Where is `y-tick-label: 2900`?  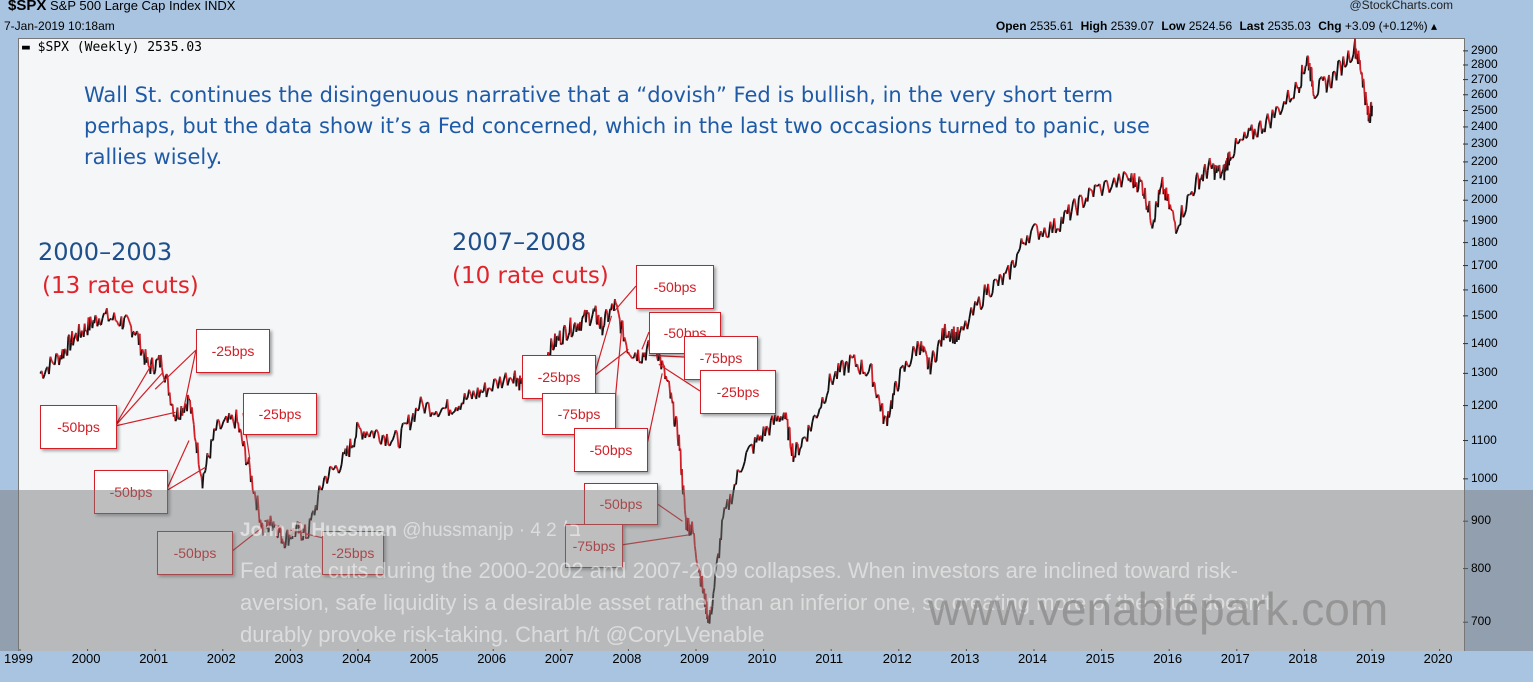 y-tick-label: 2900 is located at coordinates (1484, 49).